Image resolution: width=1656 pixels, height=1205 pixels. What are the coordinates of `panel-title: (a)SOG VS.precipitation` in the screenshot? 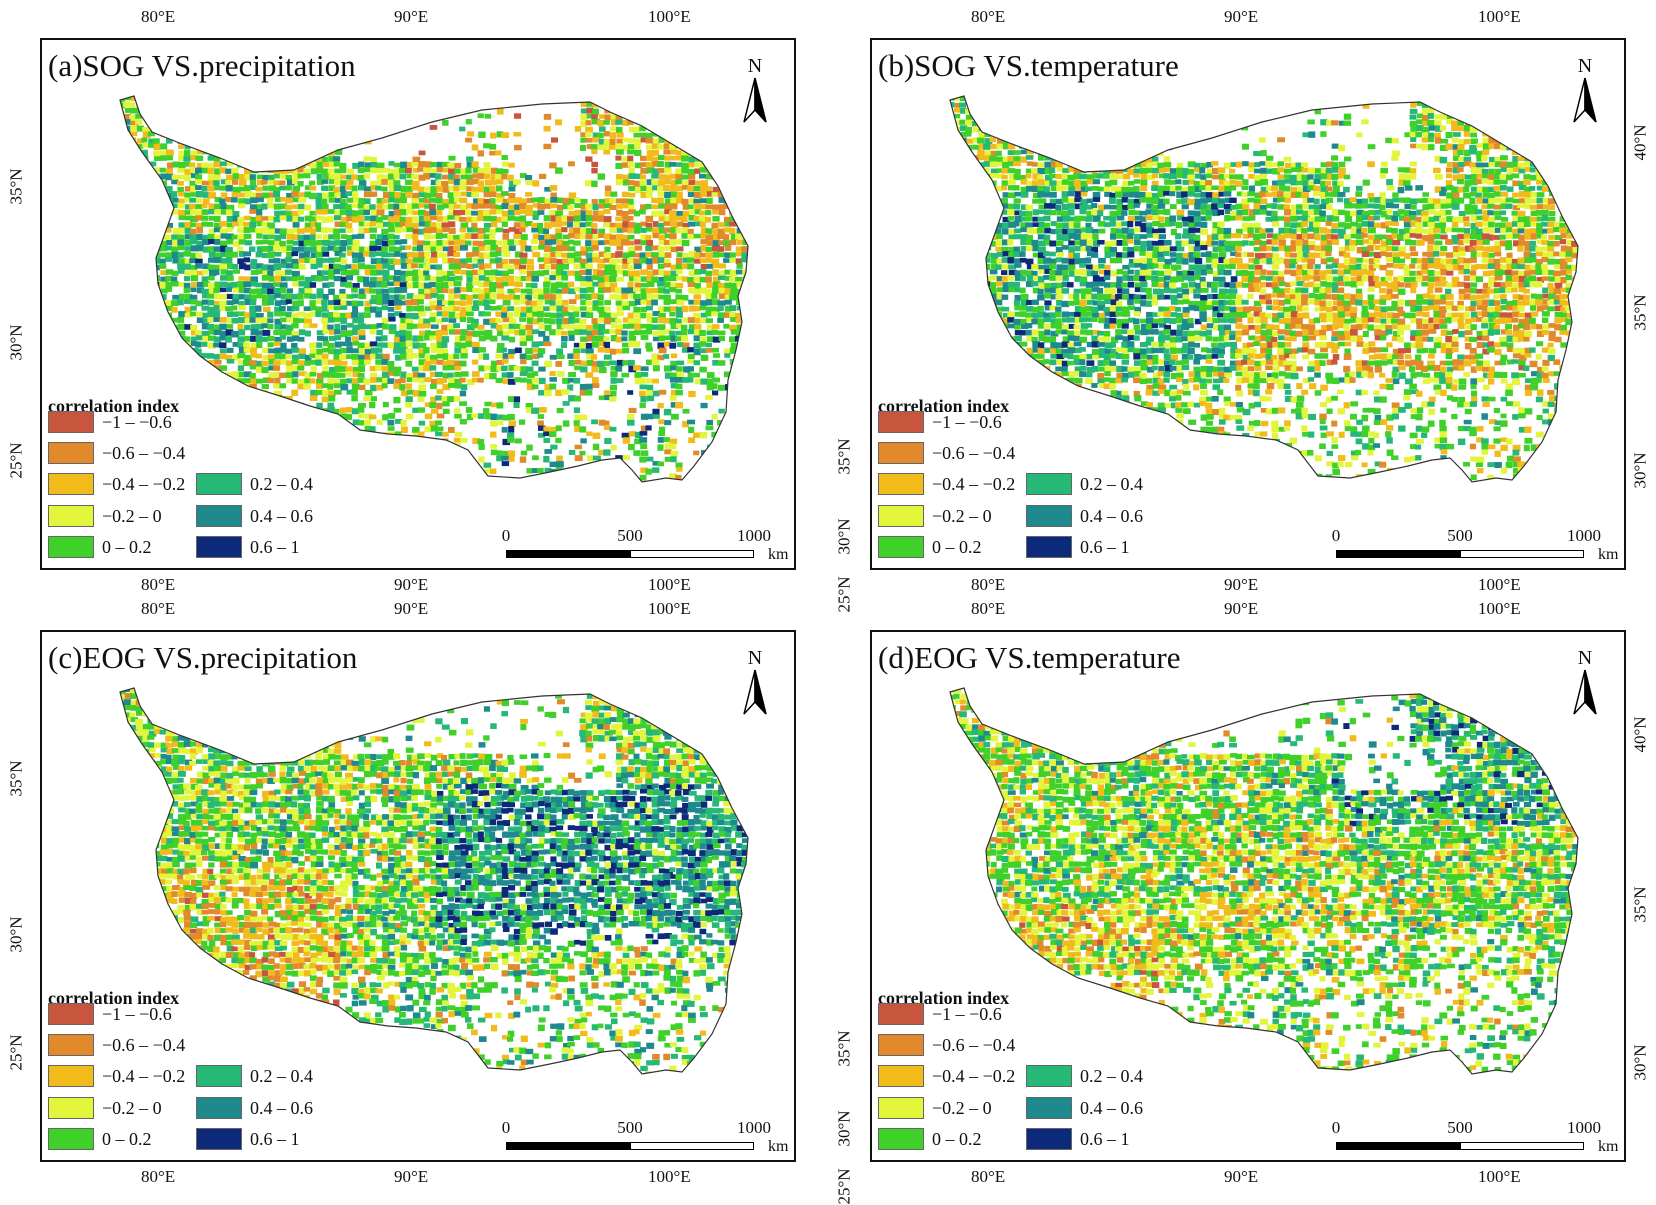 It's located at (202, 66).